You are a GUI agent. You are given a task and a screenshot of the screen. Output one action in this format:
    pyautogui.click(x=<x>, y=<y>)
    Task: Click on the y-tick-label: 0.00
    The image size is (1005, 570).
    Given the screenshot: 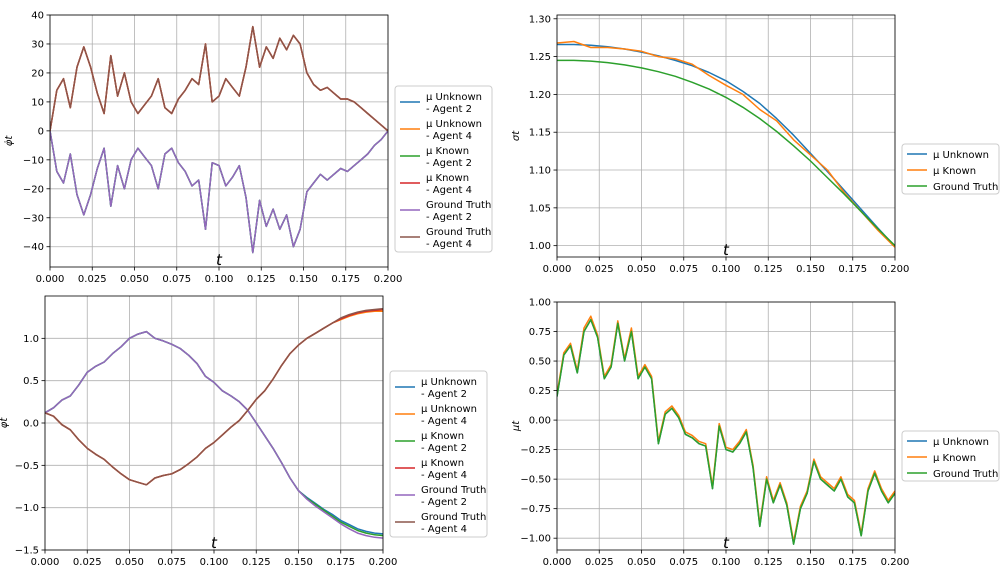 What is the action you would take?
    pyautogui.click(x=540, y=421)
    